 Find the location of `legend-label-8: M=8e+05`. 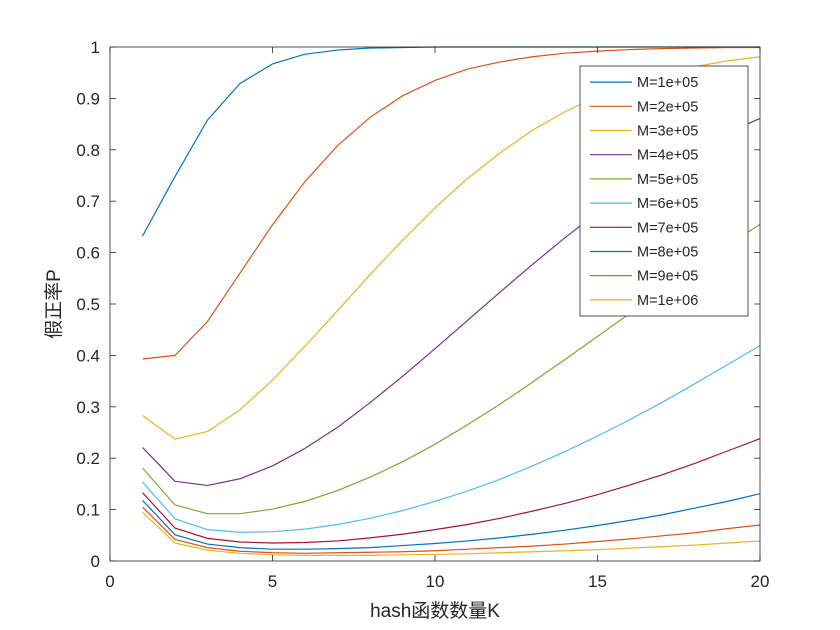

legend-label-8: M=8e+05 is located at coordinates (667, 253).